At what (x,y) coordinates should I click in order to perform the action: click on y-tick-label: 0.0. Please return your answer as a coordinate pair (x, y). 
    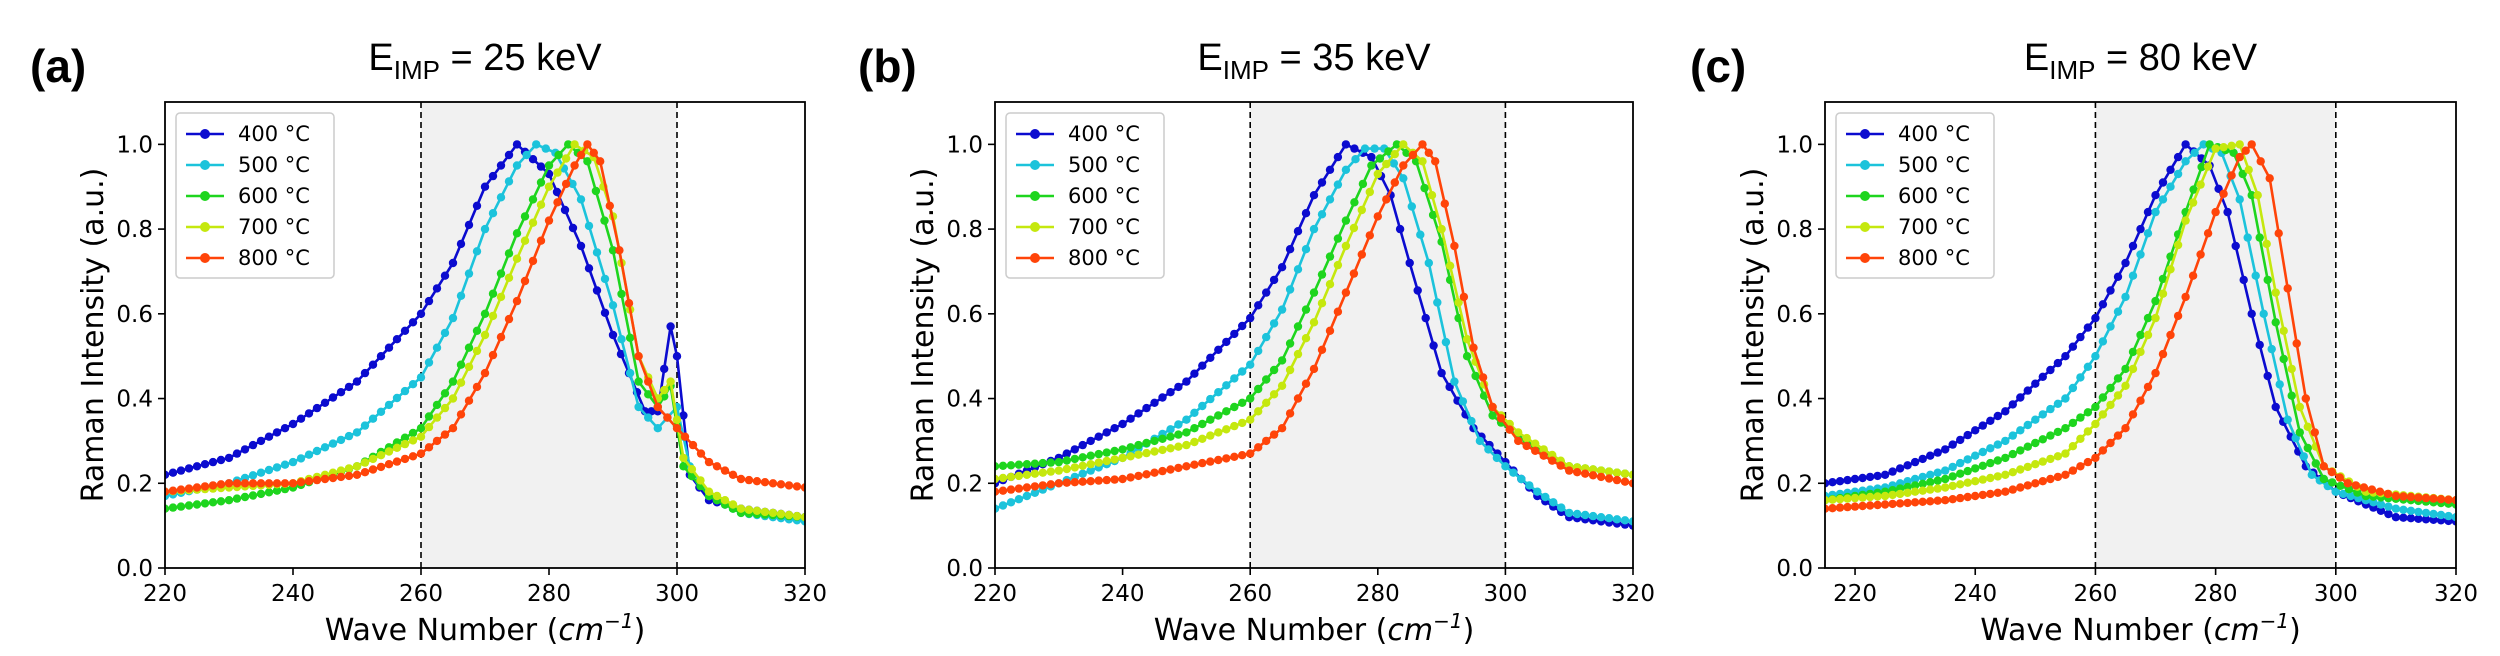
    Looking at the image, I should click on (134, 569).